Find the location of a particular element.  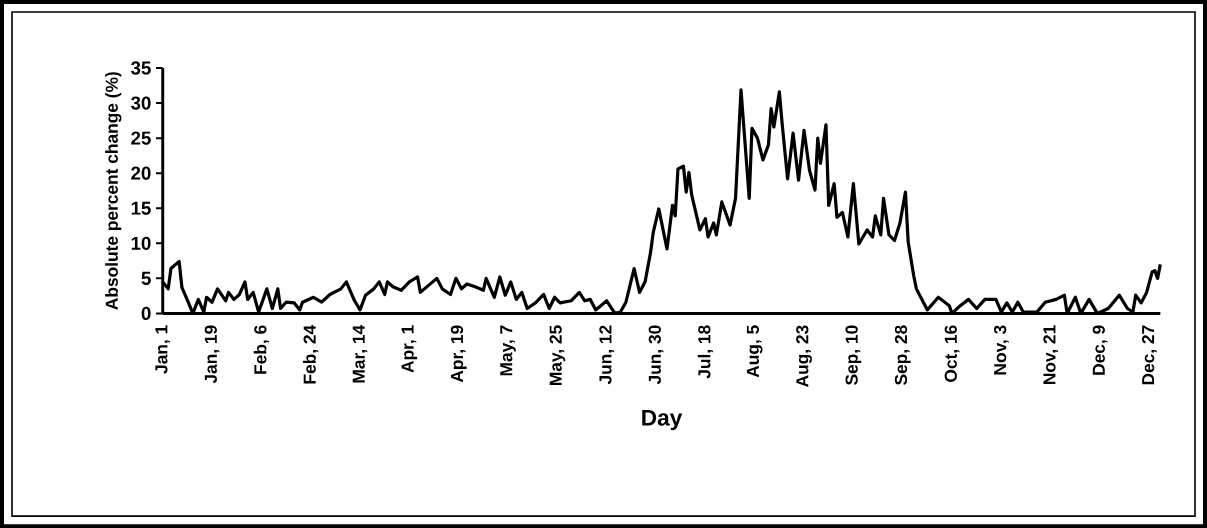

y-tick-label: 10 is located at coordinates (141, 243).